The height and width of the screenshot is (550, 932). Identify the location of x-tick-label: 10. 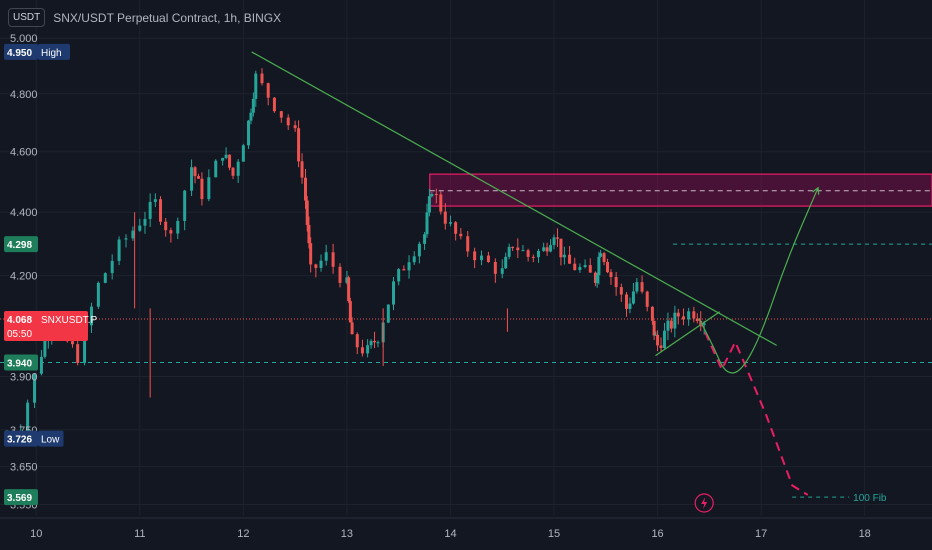
(36, 534).